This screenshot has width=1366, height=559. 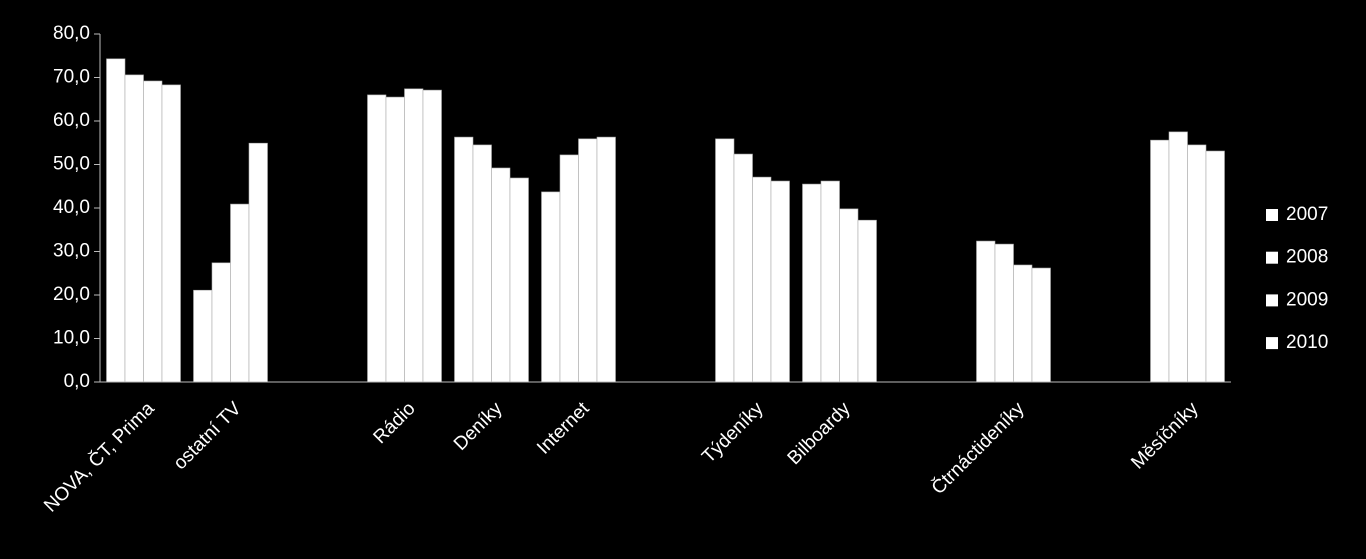 What do you see at coordinates (71, 120) in the screenshot?
I see `y-tick-label: 60,0` at bounding box center [71, 120].